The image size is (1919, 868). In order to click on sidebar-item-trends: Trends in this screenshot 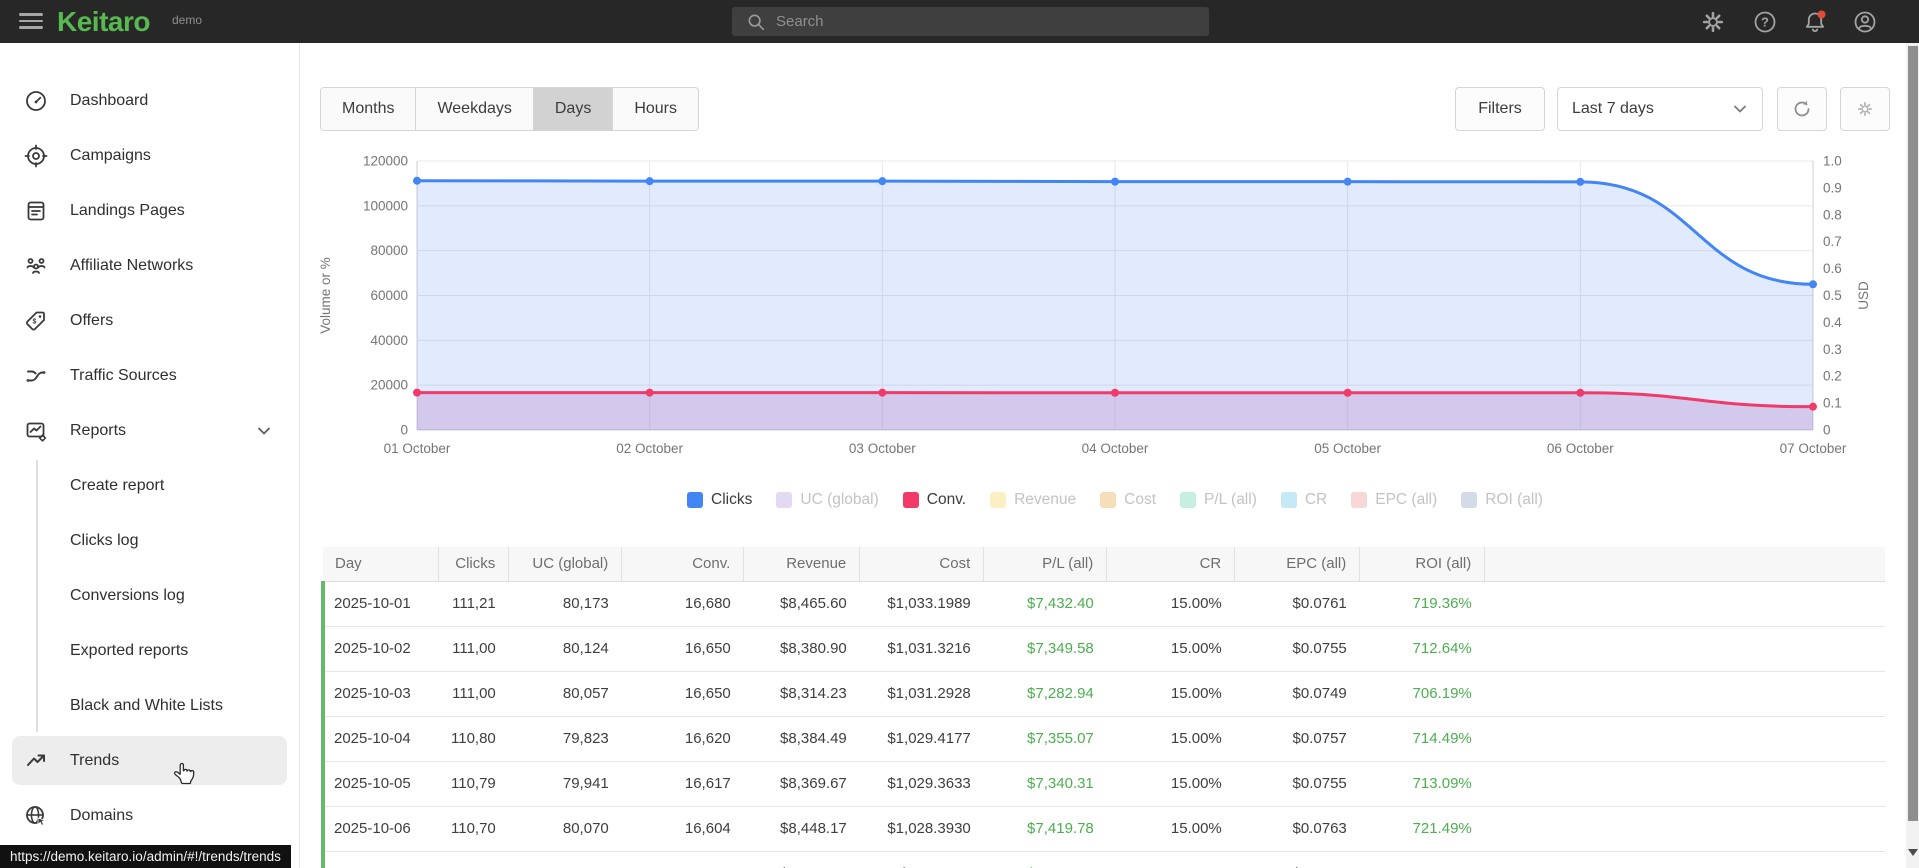, I will do `click(149, 760)`.